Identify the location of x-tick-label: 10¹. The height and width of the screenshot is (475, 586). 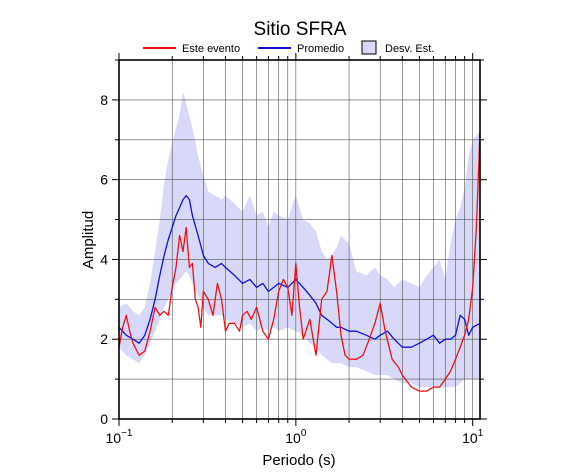
(473, 437).